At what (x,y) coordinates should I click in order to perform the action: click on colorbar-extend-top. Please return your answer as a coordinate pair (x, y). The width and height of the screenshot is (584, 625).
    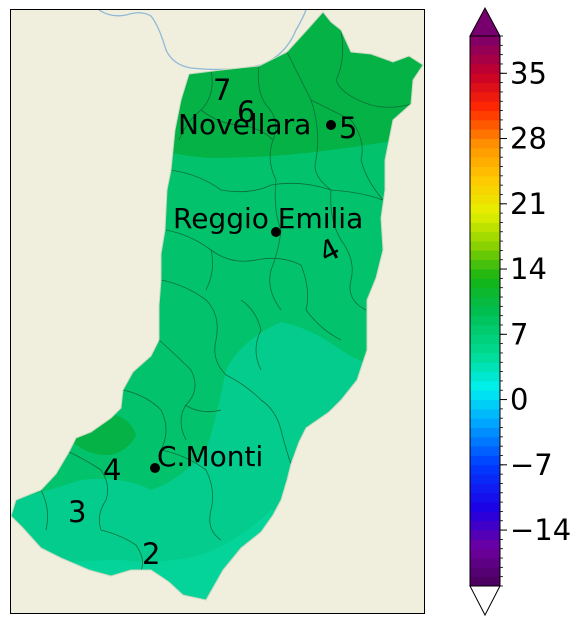
    Looking at the image, I should click on (485, 21).